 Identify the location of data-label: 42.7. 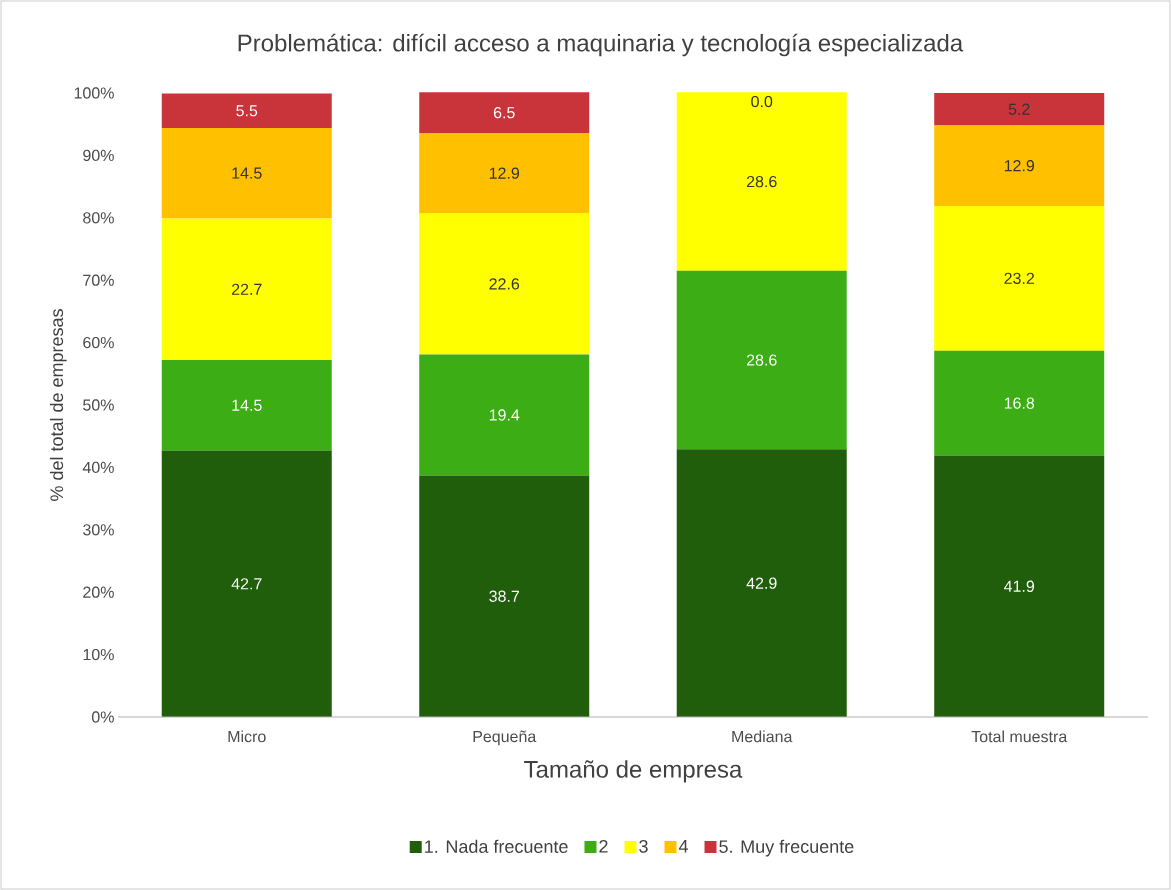
(246, 584).